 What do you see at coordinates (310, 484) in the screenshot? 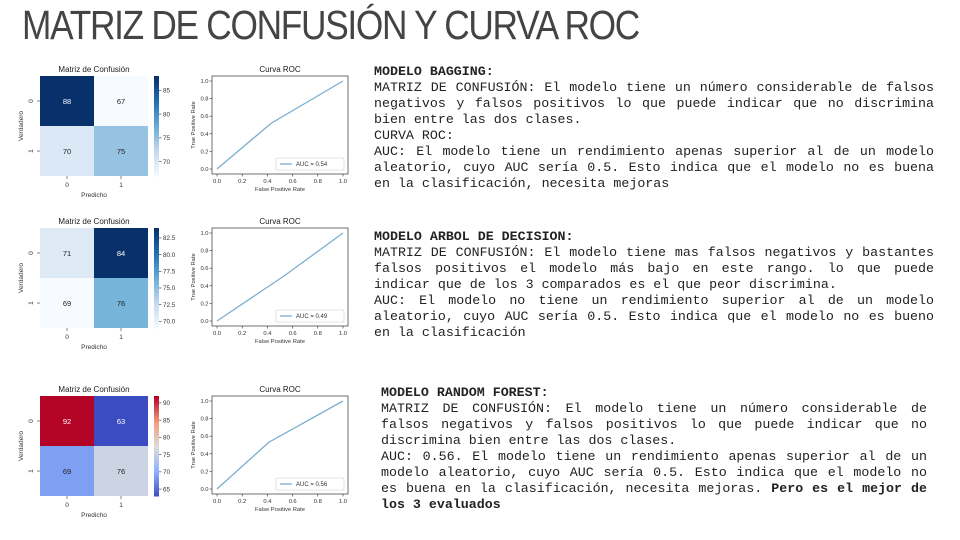
I see `roc-legend-box` at bounding box center [310, 484].